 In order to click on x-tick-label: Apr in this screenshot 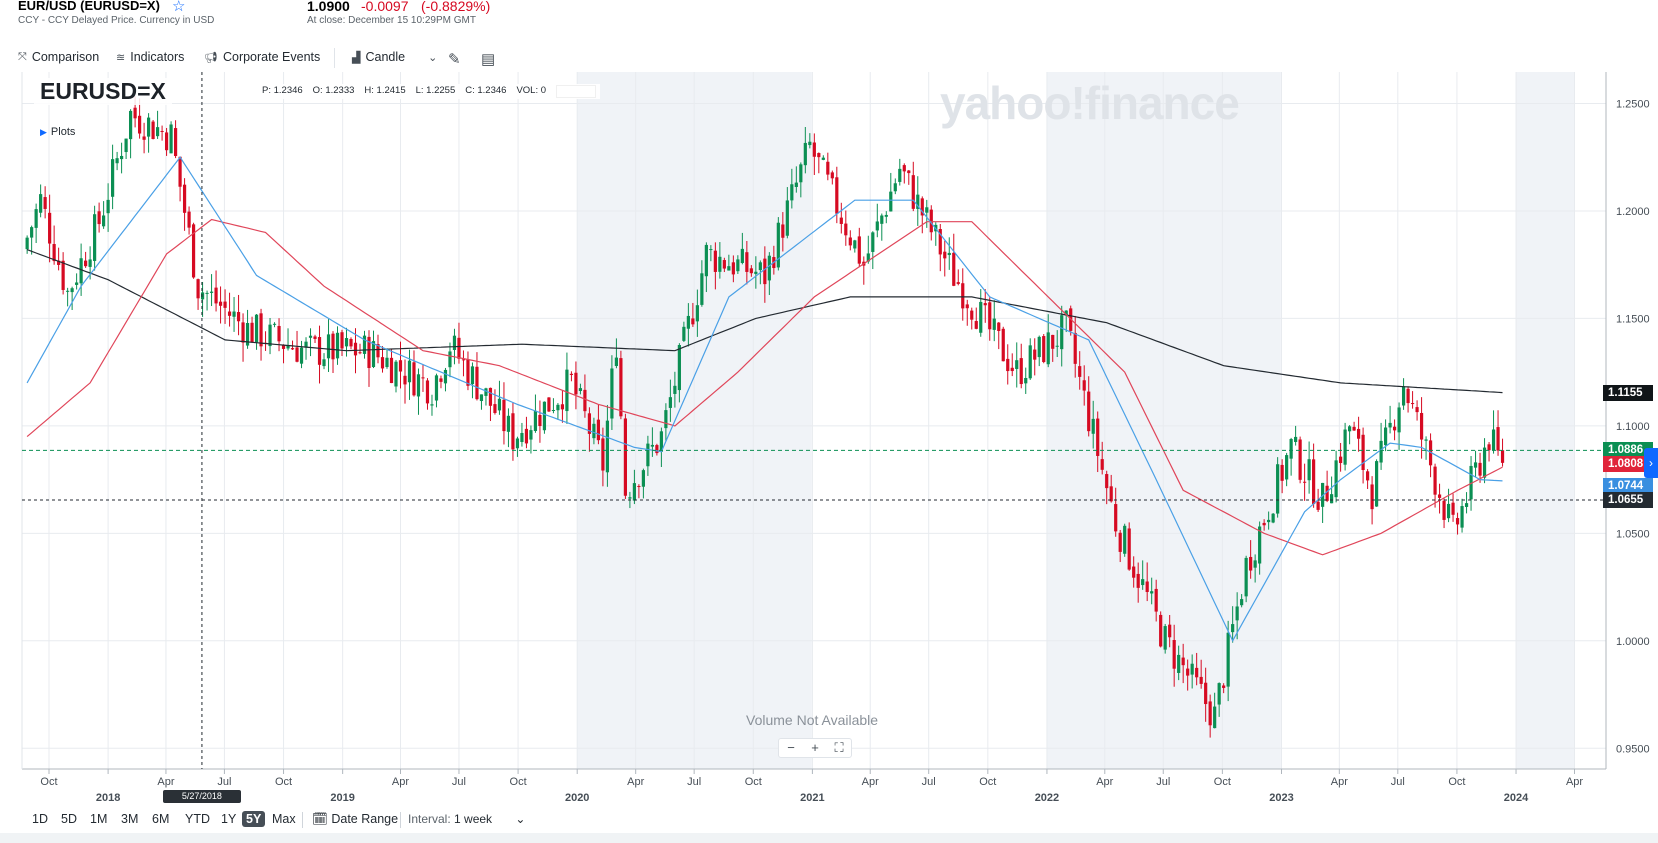, I will do `click(870, 782)`.